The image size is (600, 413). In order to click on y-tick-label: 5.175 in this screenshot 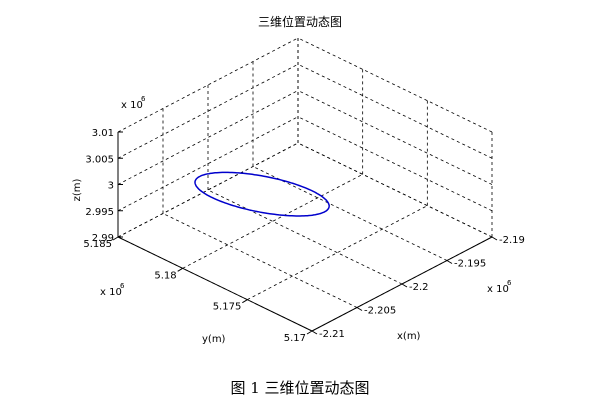, I will do `click(227, 307)`.